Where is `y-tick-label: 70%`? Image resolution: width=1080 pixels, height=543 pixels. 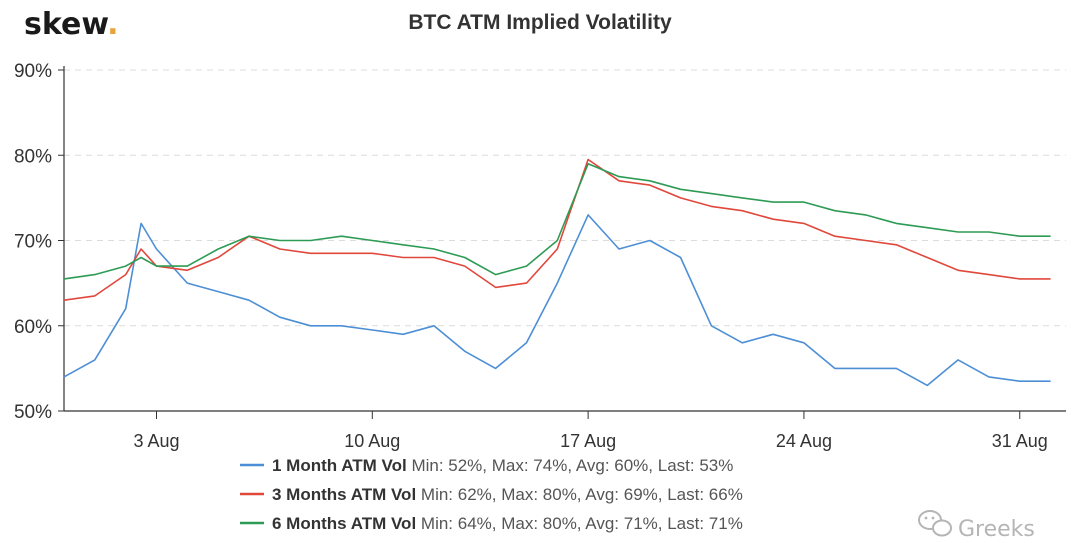
y-tick-label: 70% is located at coordinates (33, 242).